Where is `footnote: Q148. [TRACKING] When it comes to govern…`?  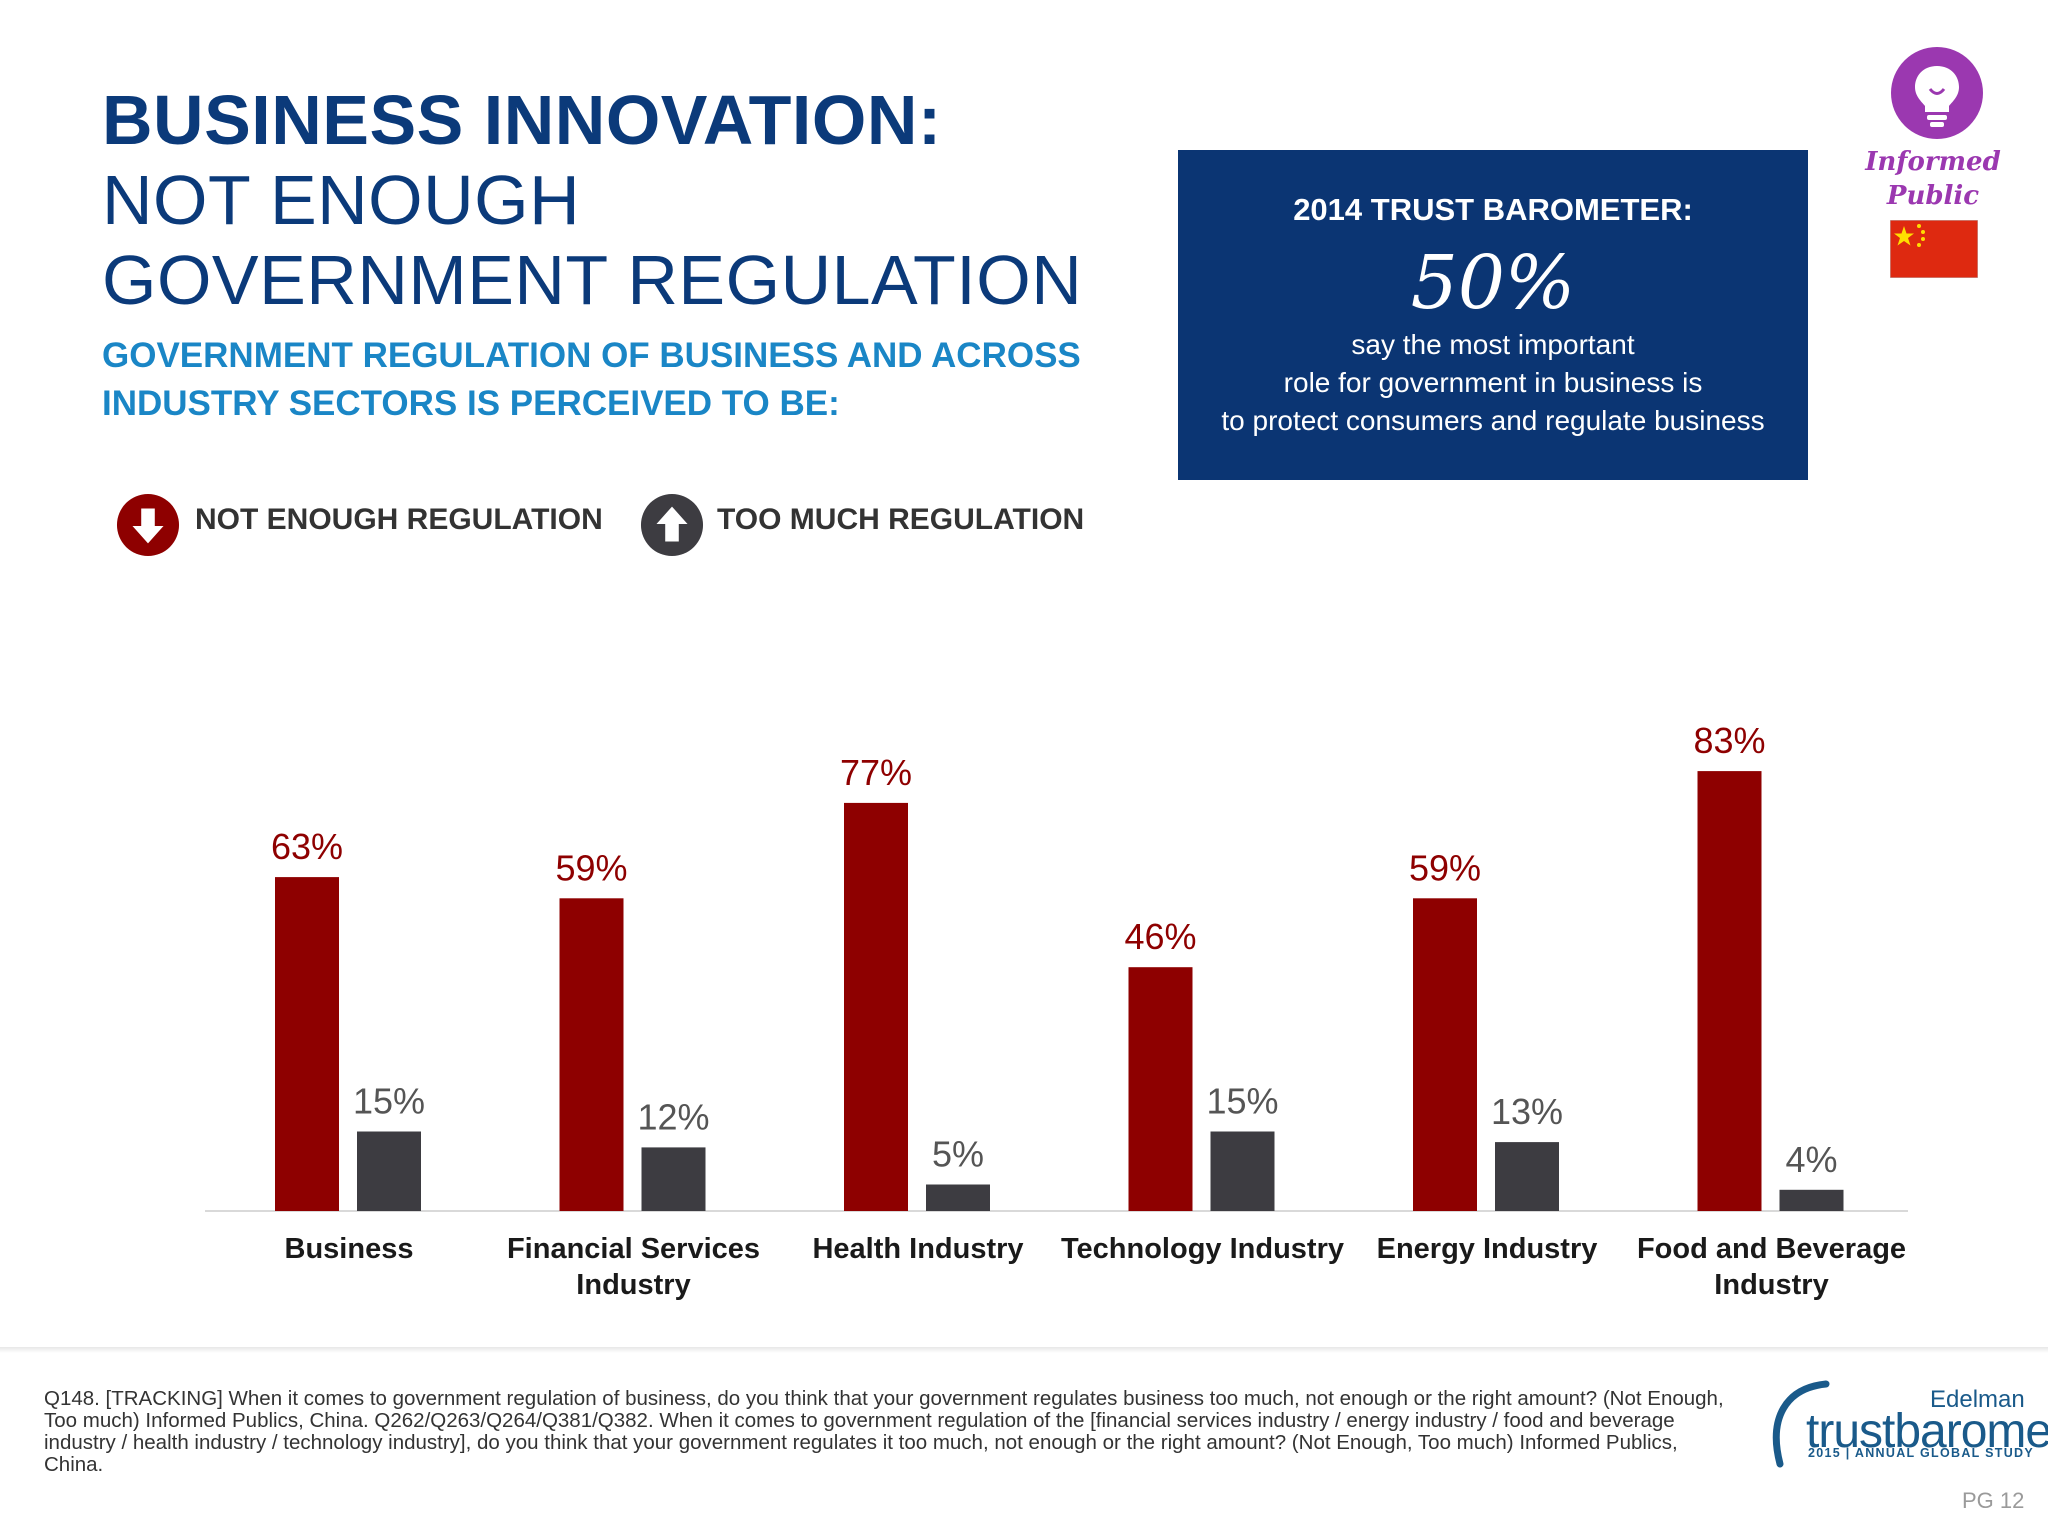
footnote: Q148. [TRACKING] When it comes to govern… is located at coordinates (884, 1431).